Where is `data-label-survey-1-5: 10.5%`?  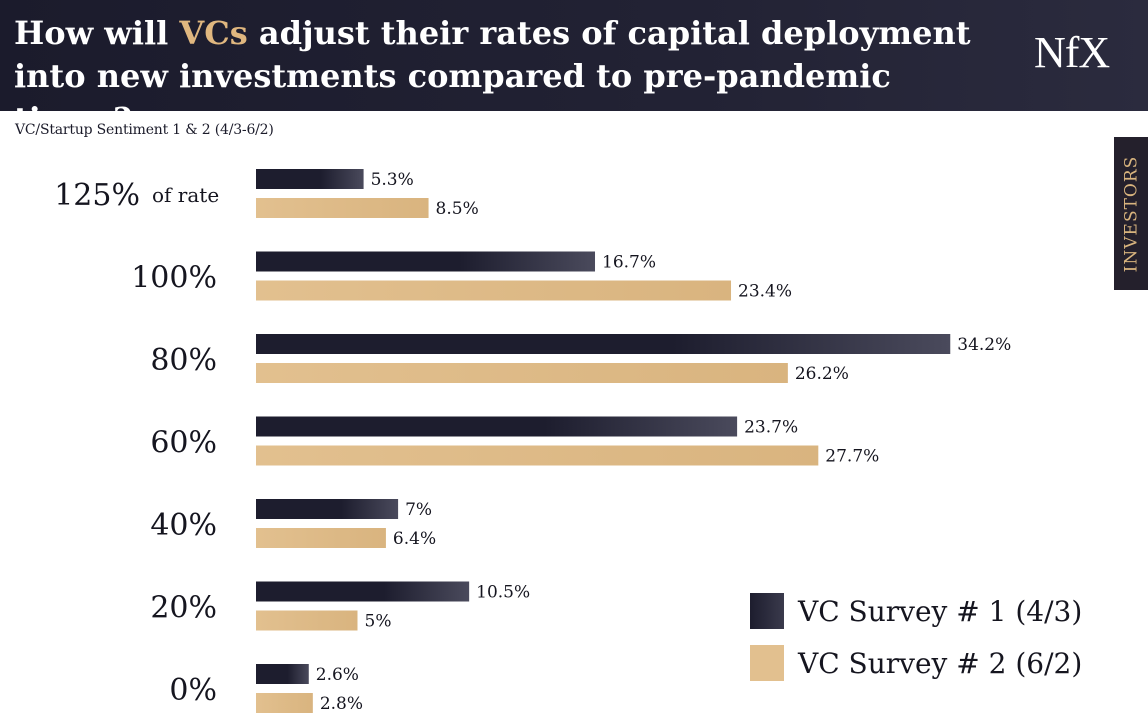
data-label-survey-1-5: 10.5% is located at coordinates (503, 593).